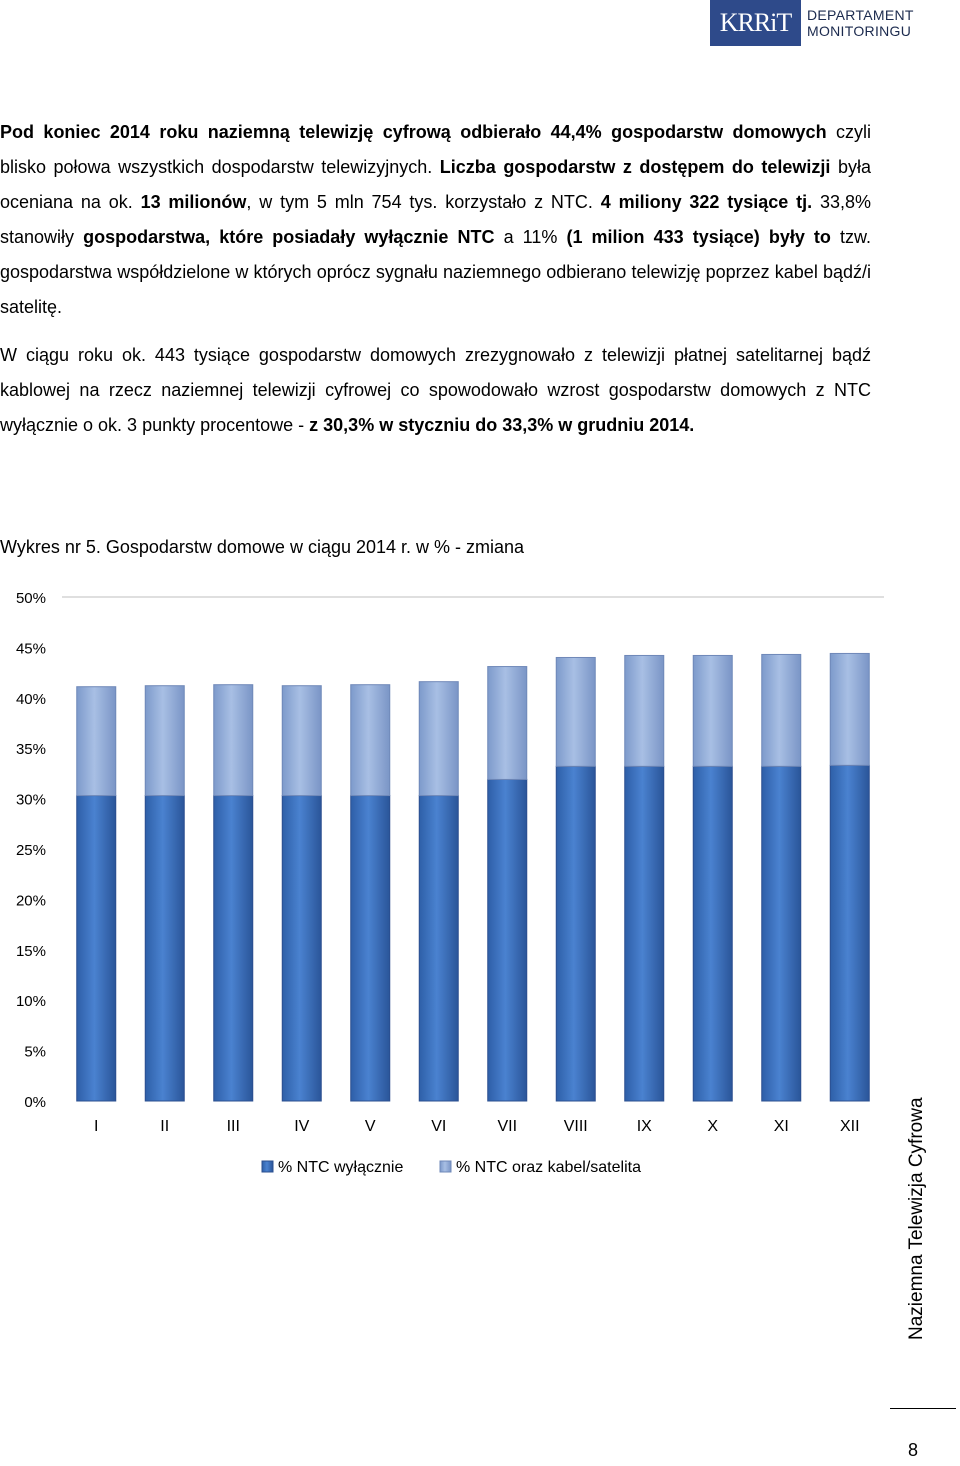  What do you see at coordinates (913, 1450) in the screenshot?
I see `page-number: 8` at bounding box center [913, 1450].